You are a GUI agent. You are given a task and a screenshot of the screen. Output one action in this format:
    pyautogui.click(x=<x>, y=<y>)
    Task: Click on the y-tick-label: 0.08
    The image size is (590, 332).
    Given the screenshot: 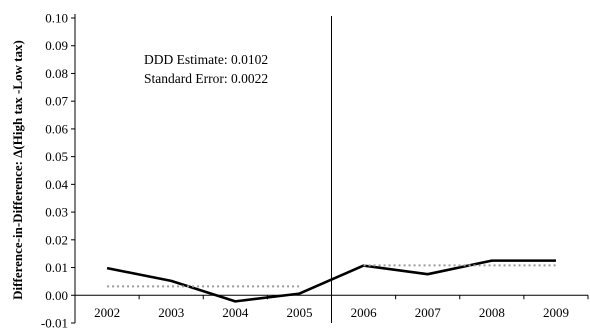 What is the action you would take?
    pyautogui.click(x=56, y=73)
    